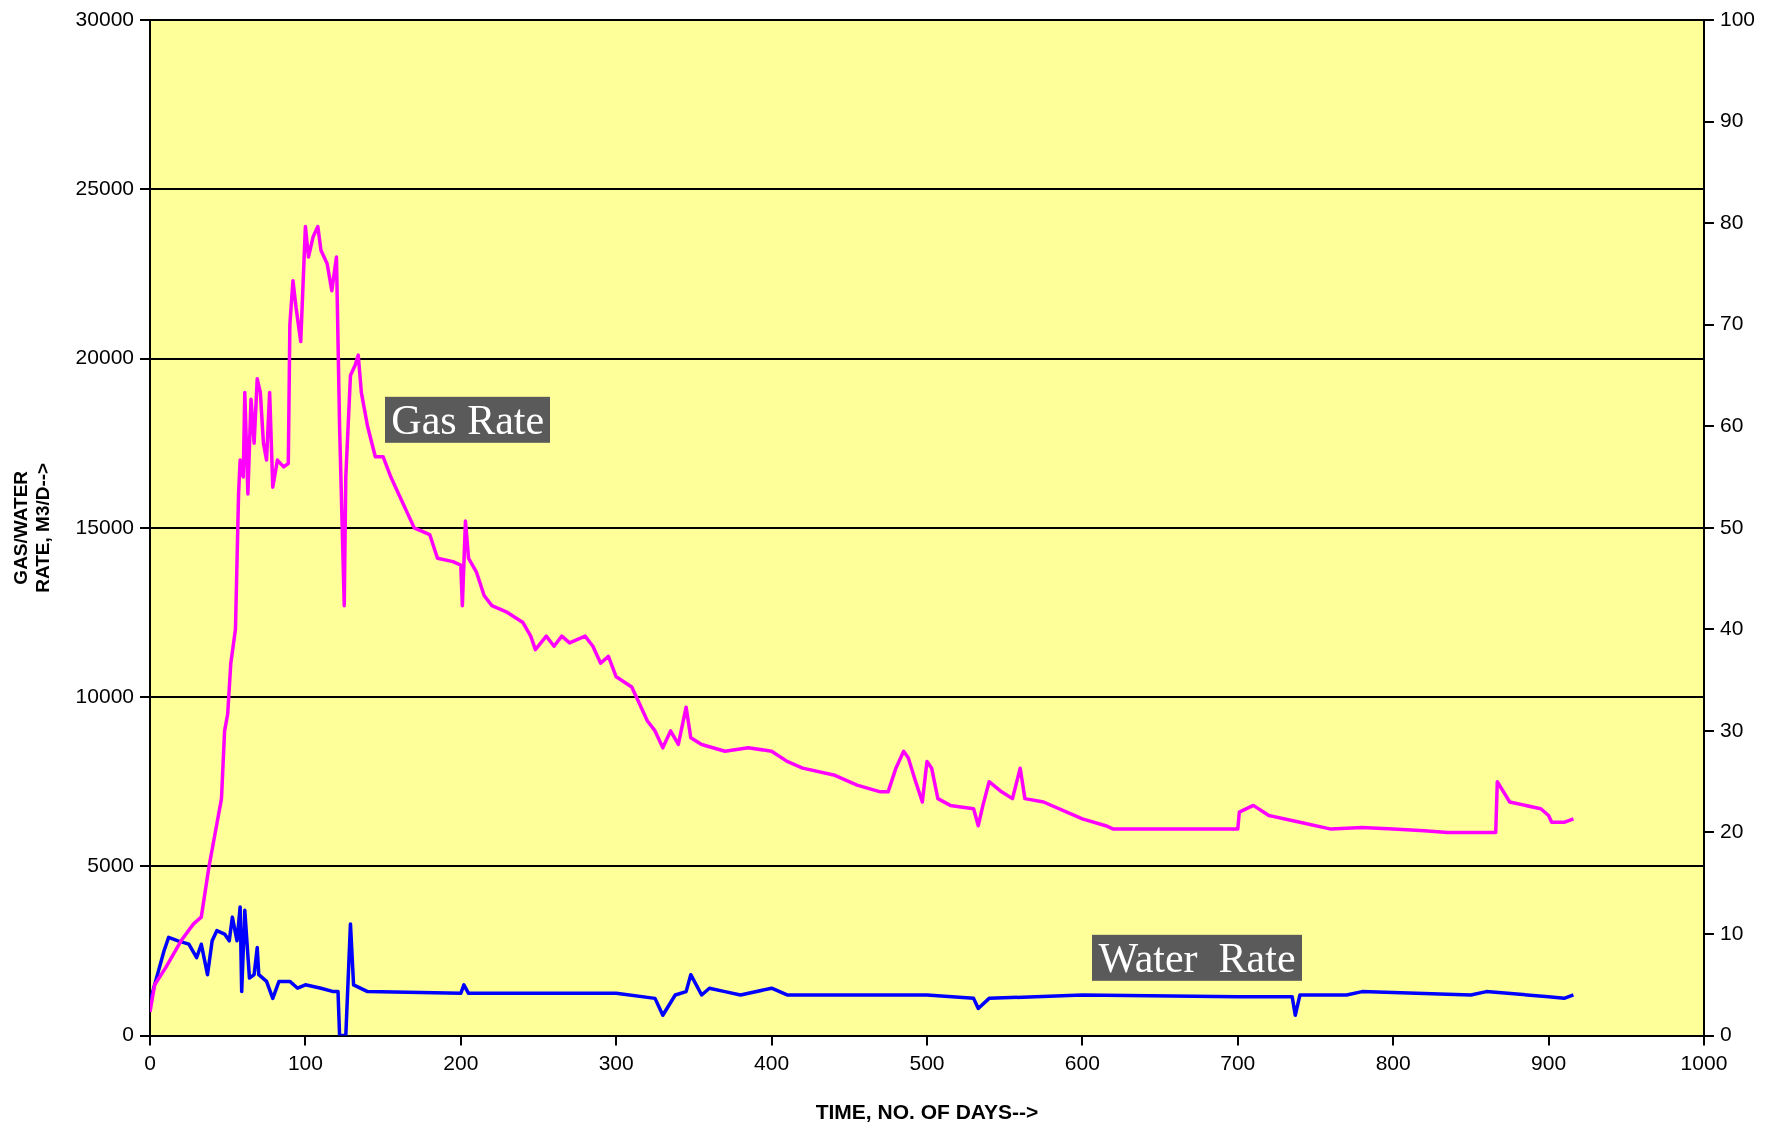 The height and width of the screenshot is (1140, 1769). Describe the element at coordinates (1731, 932) in the screenshot. I see `y2-tick-label: 10` at that location.